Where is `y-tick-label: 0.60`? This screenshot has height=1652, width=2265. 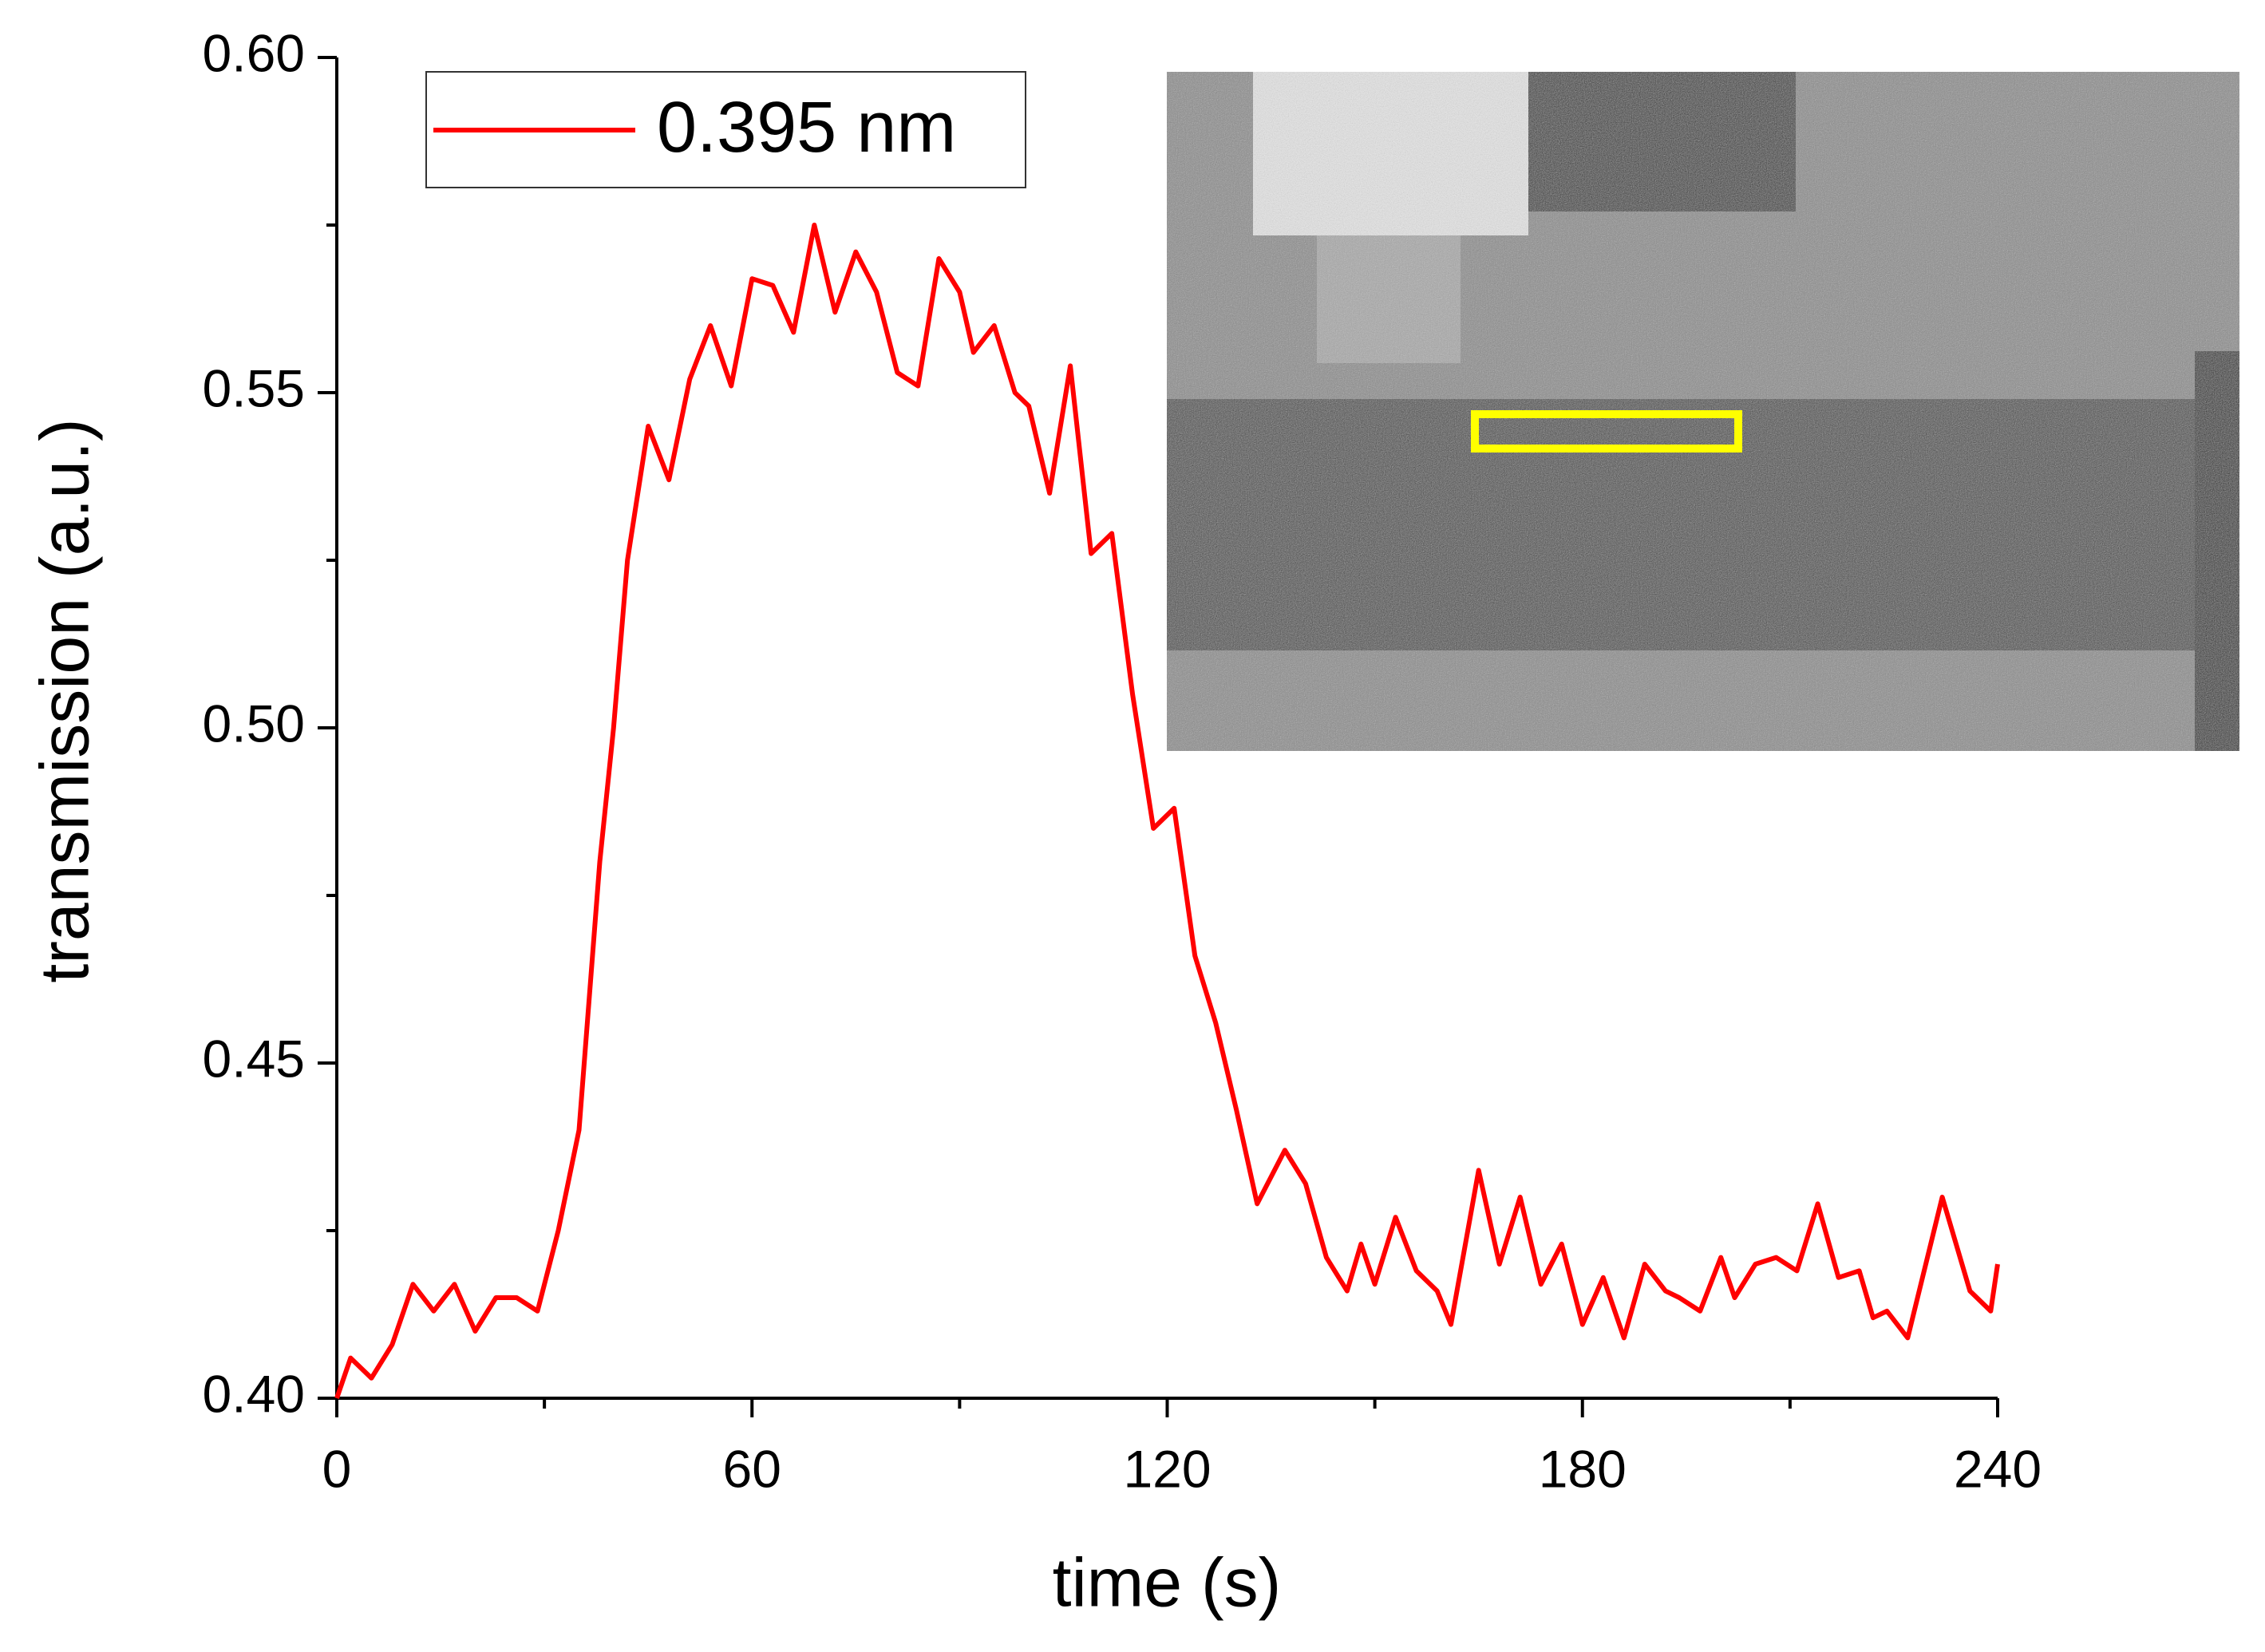 y-tick-label: 0.60 is located at coordinates (254, 52).